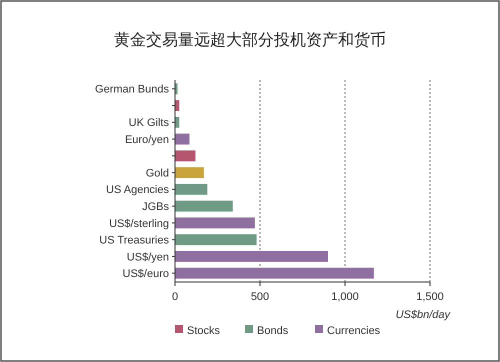  What do you see at coordinates (149, 123) in the screenshot?
I see `y-tick-label: UK Gilts` at bounding box center [149, 123].